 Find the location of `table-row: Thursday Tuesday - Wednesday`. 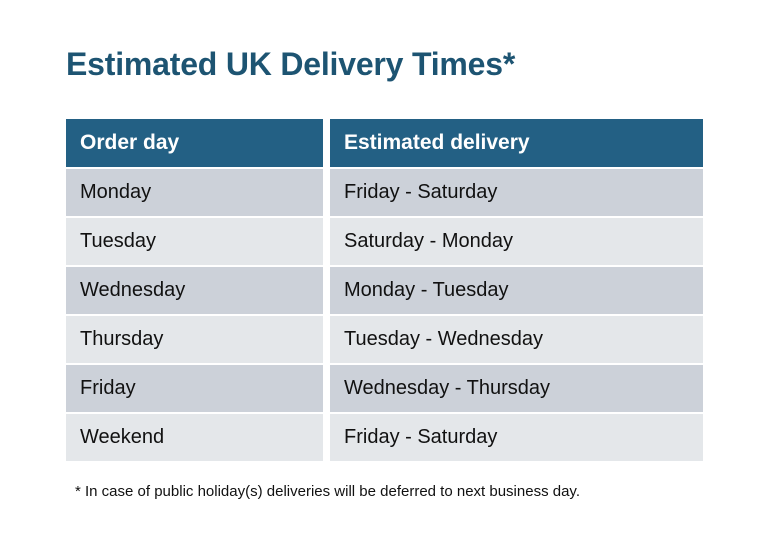

table-row: Thursday Tuesday - Wednesday is located at coordinates (384, 339).